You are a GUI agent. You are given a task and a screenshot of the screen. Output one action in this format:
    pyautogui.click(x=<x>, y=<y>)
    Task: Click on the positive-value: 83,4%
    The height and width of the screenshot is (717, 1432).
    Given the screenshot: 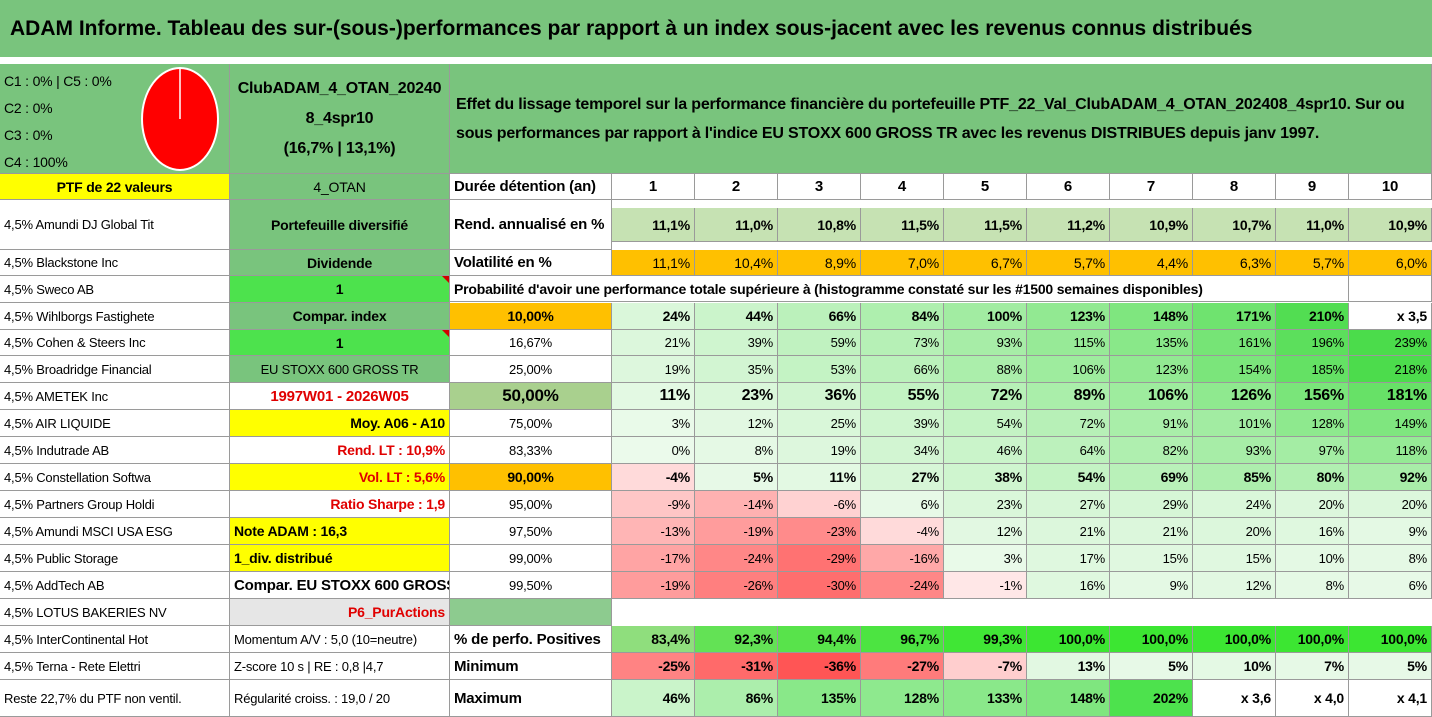 What is the action you would take?
    pyautogui.click(x=653, y=639)
    